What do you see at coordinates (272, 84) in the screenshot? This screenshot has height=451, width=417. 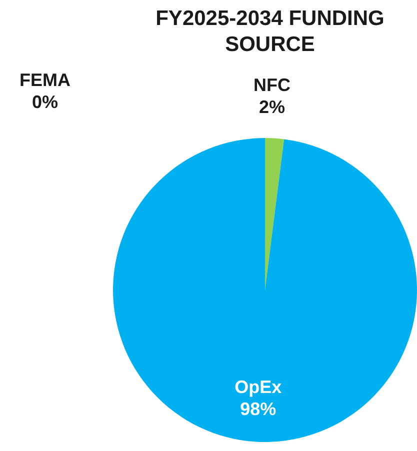 I see `slice-label: NFC` at bounding box center [272, 84].